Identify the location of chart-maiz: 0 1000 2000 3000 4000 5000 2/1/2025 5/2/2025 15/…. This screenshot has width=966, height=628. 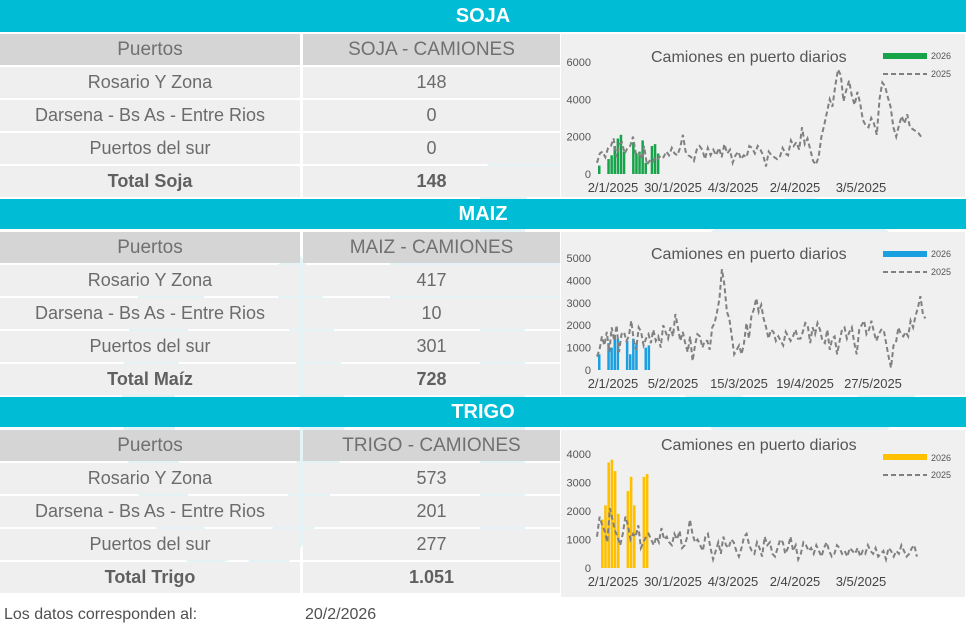
(763, 313).